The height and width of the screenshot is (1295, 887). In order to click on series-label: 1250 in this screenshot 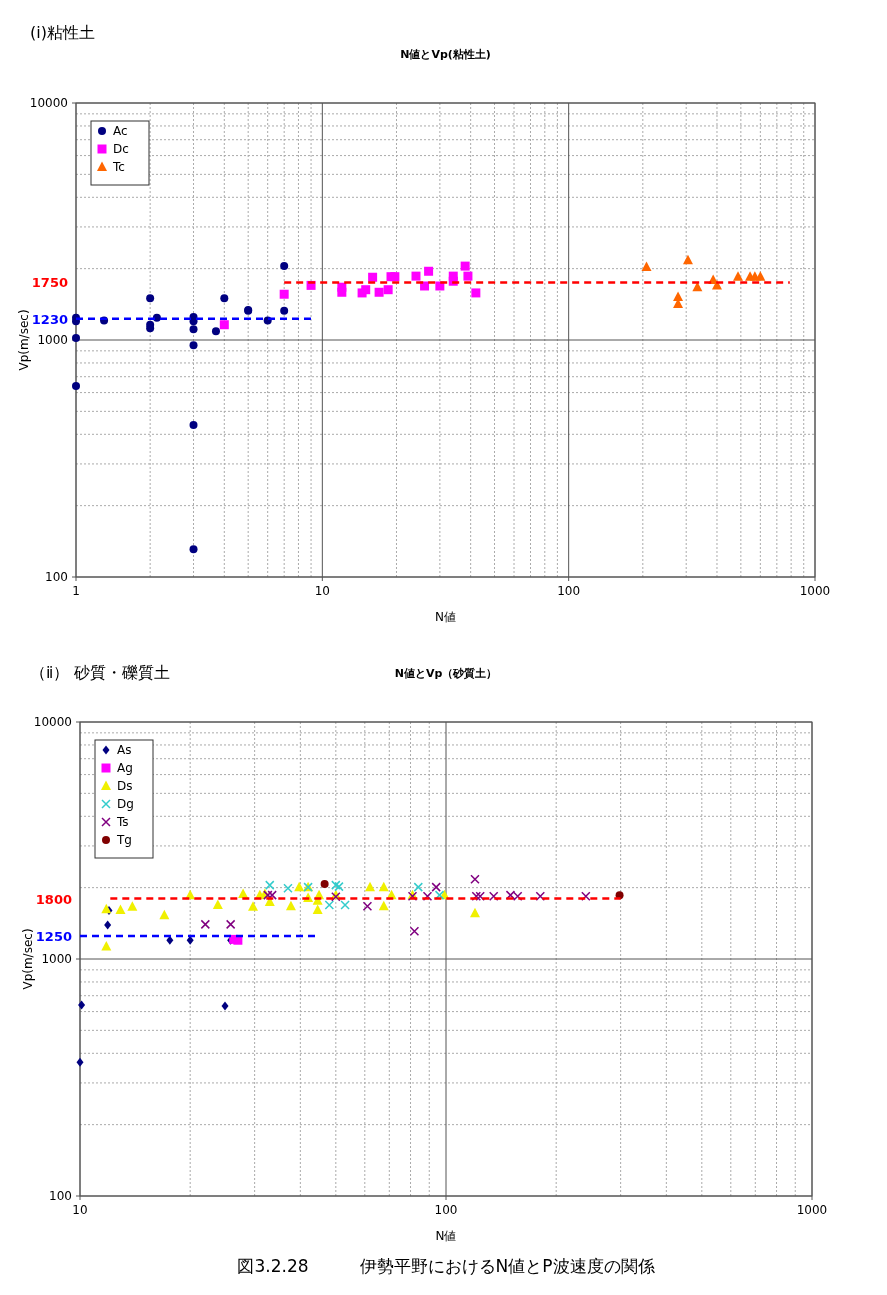, I will do `click(53, 937)`.